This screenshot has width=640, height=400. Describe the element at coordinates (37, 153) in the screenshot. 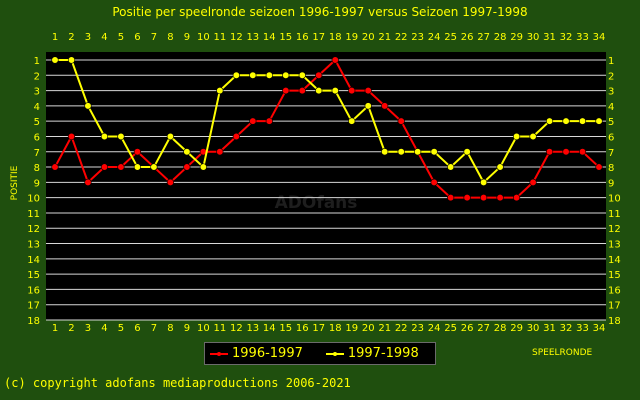

I see `y-tick-label: 7` at that location.